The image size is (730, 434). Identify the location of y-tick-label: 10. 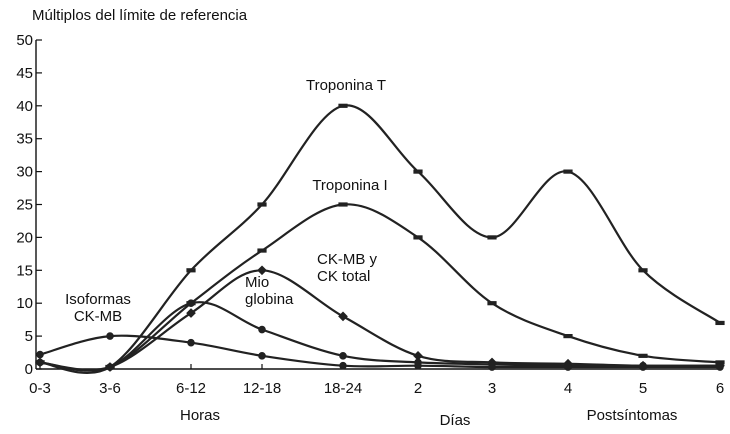
(24, 303).